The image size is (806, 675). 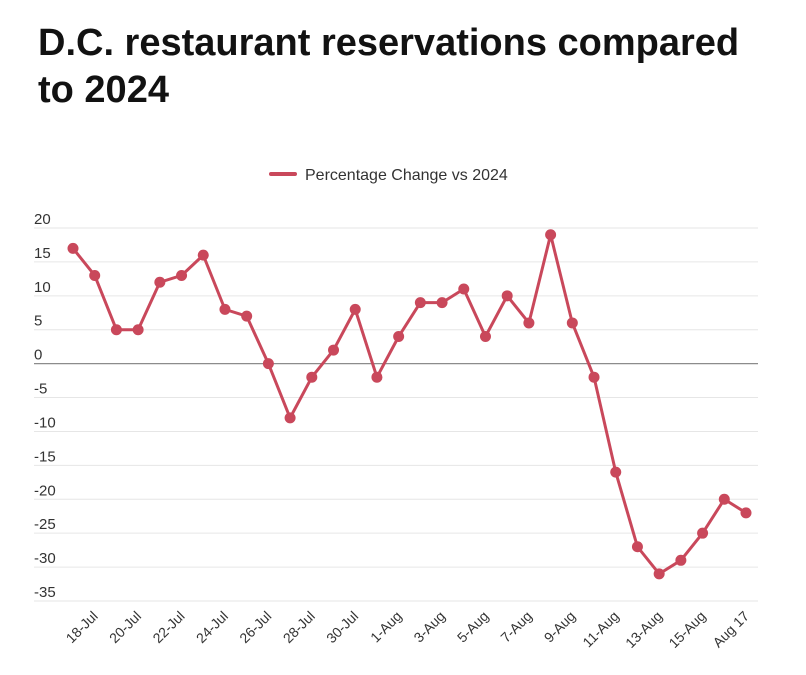 I want to click on x-tick-label: 28-Jul, so click(x=299, y=627).